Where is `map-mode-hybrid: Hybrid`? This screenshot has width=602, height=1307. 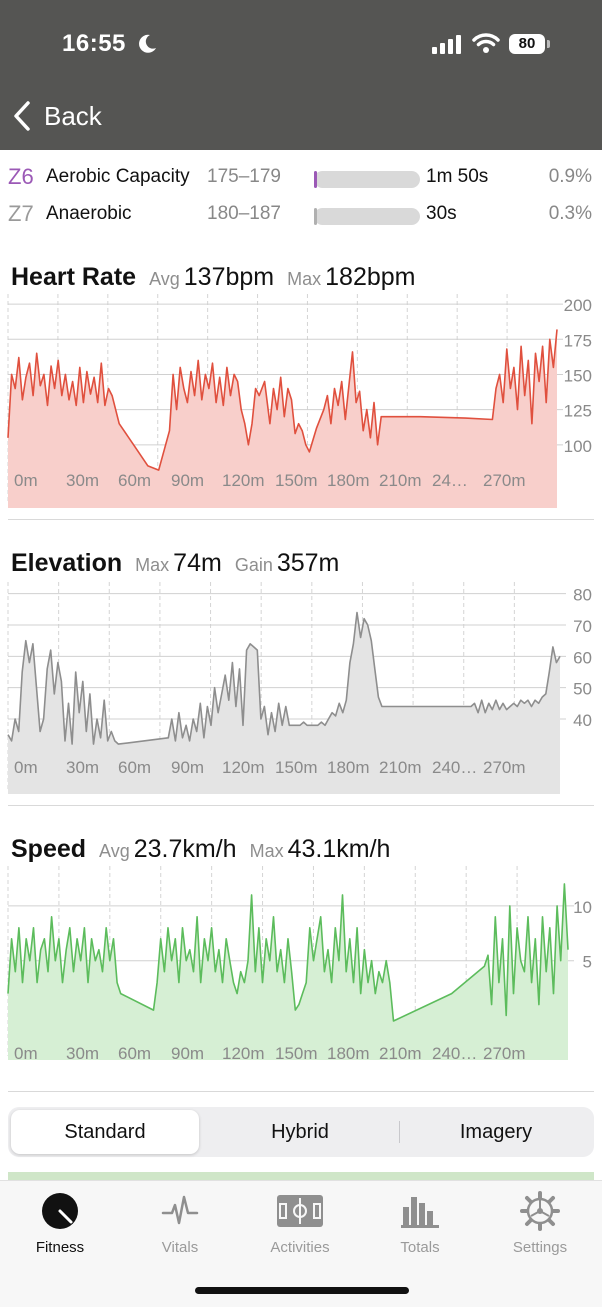 map-mode-hybrid: Hybrid is located at coordinates (300, 1132).